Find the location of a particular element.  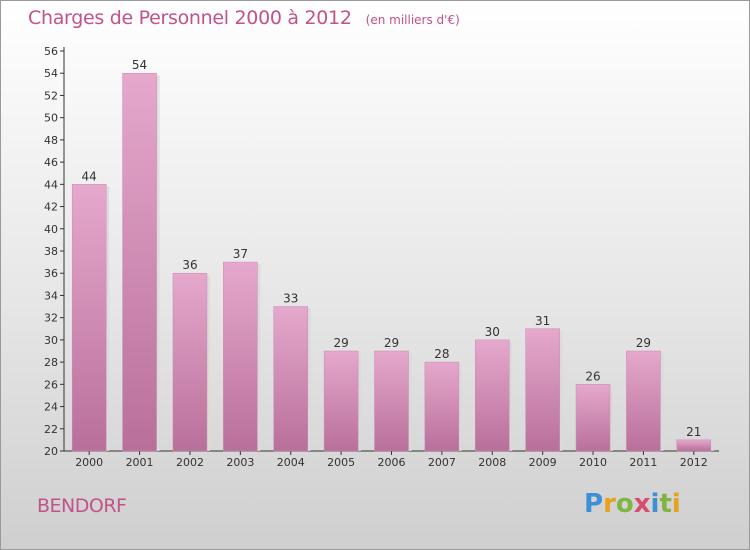

y-tick-label: 40 is located at coordinates (51, 229).